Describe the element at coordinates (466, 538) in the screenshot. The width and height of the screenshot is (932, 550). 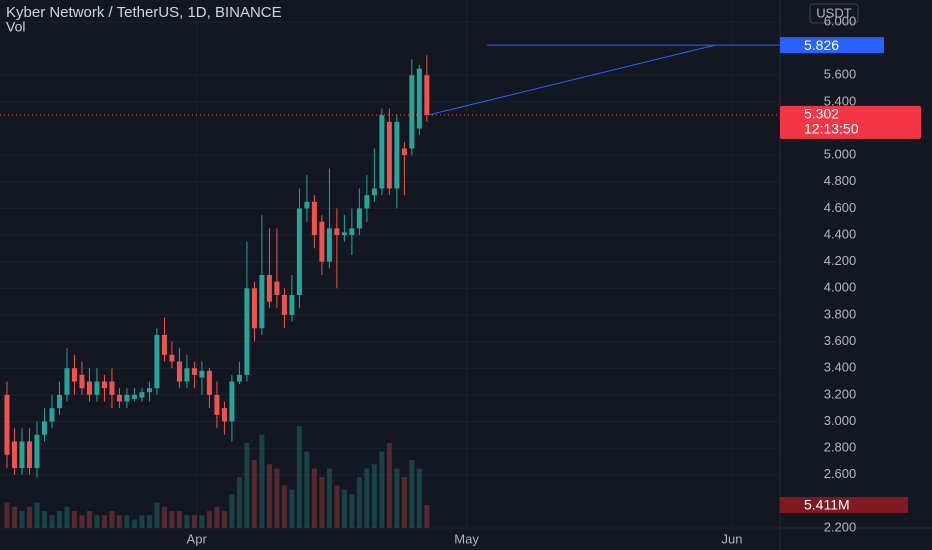
I see `x-tick-label: May` at that location.